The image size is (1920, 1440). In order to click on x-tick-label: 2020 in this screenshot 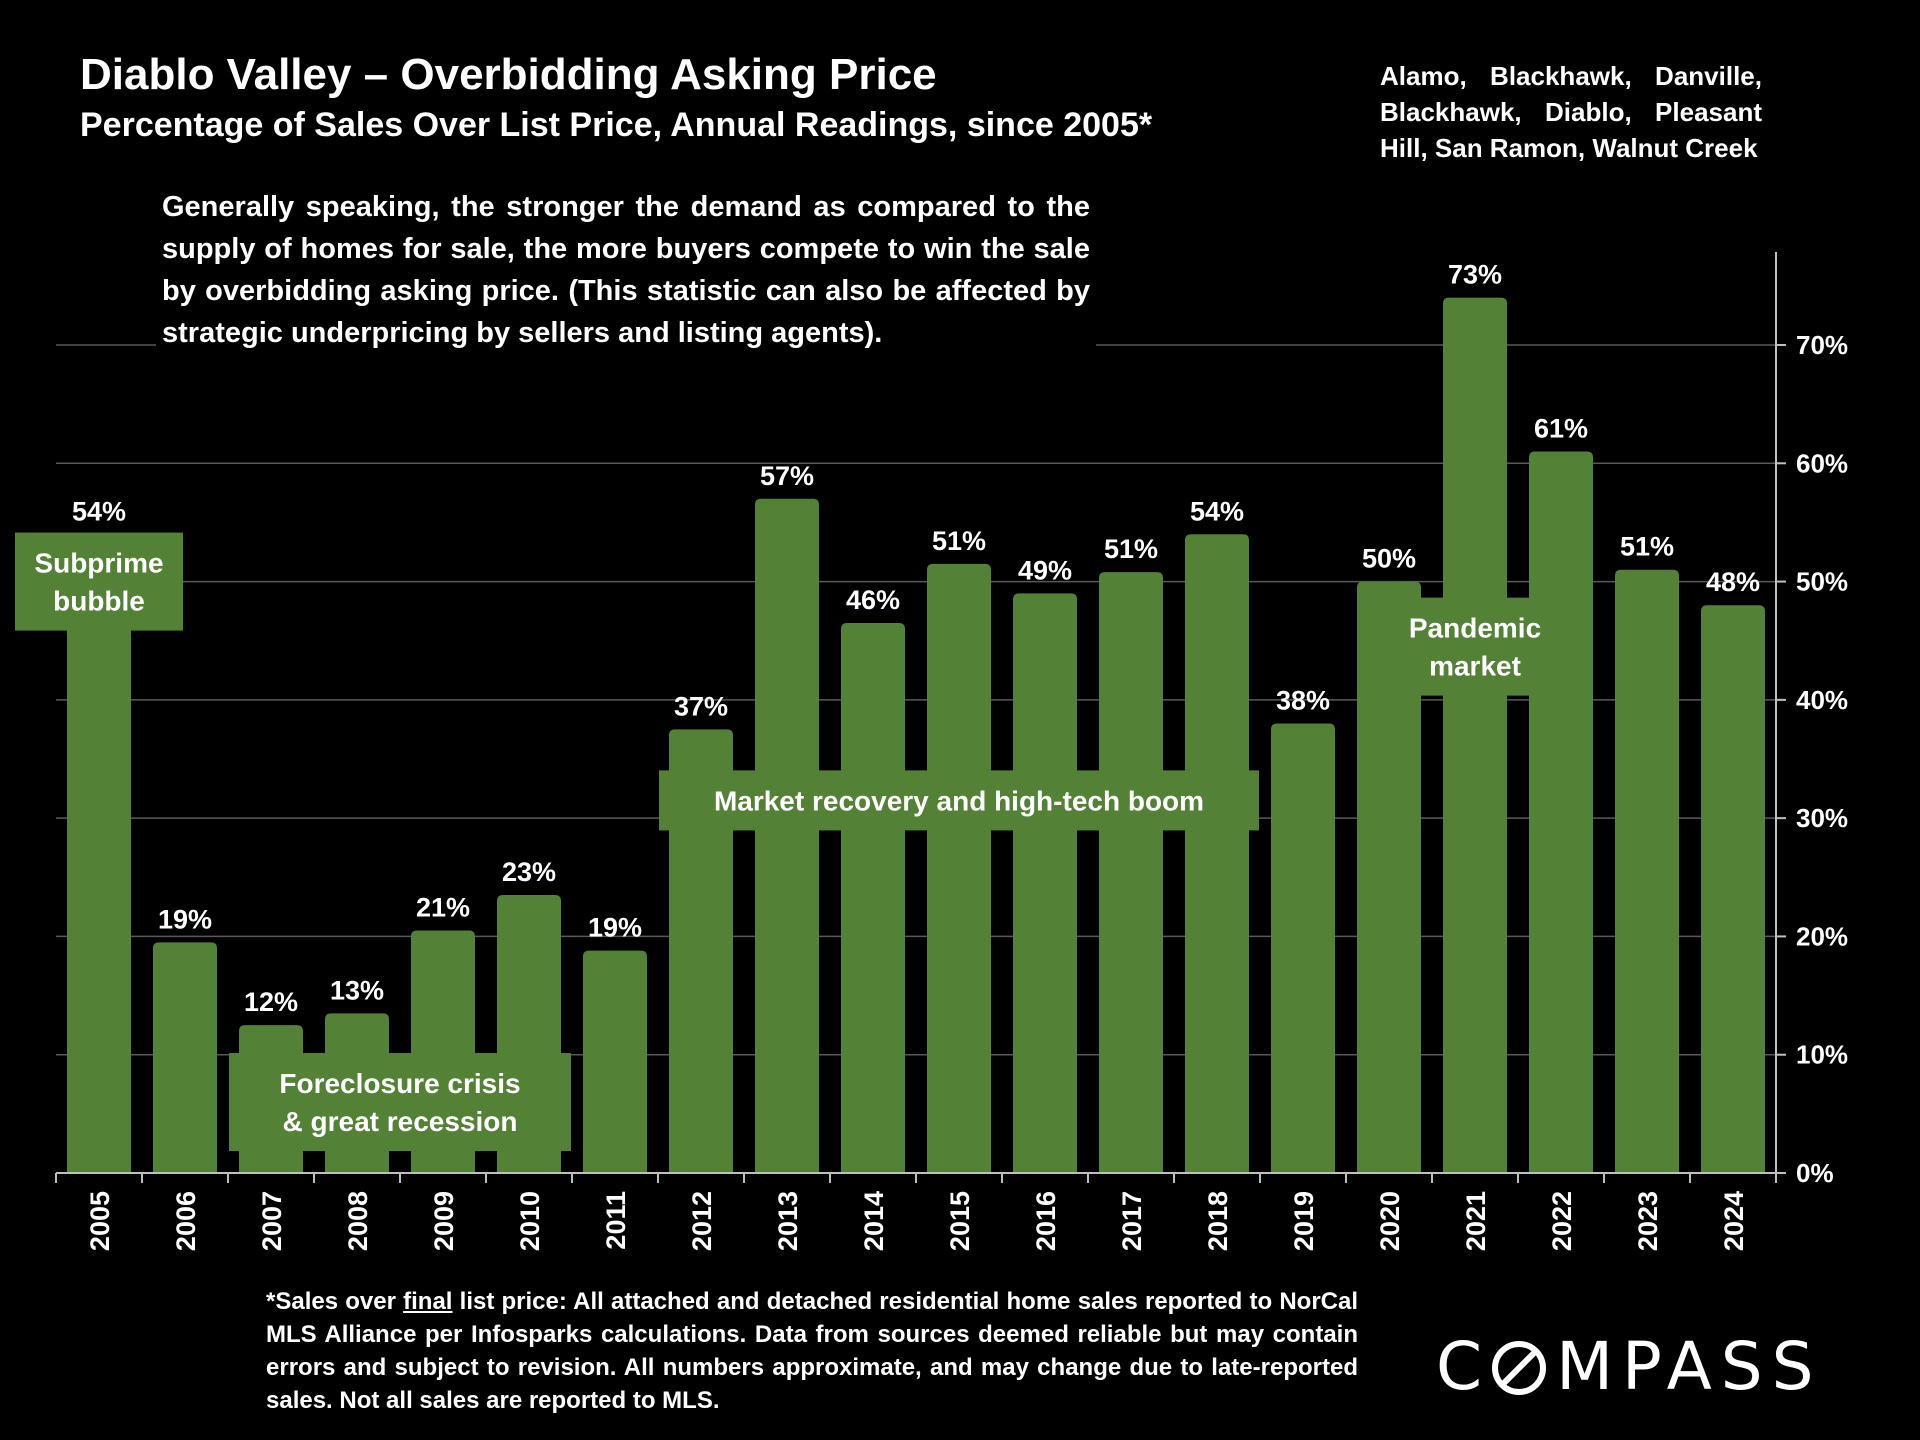, I will do `click(1390, 1221)`.